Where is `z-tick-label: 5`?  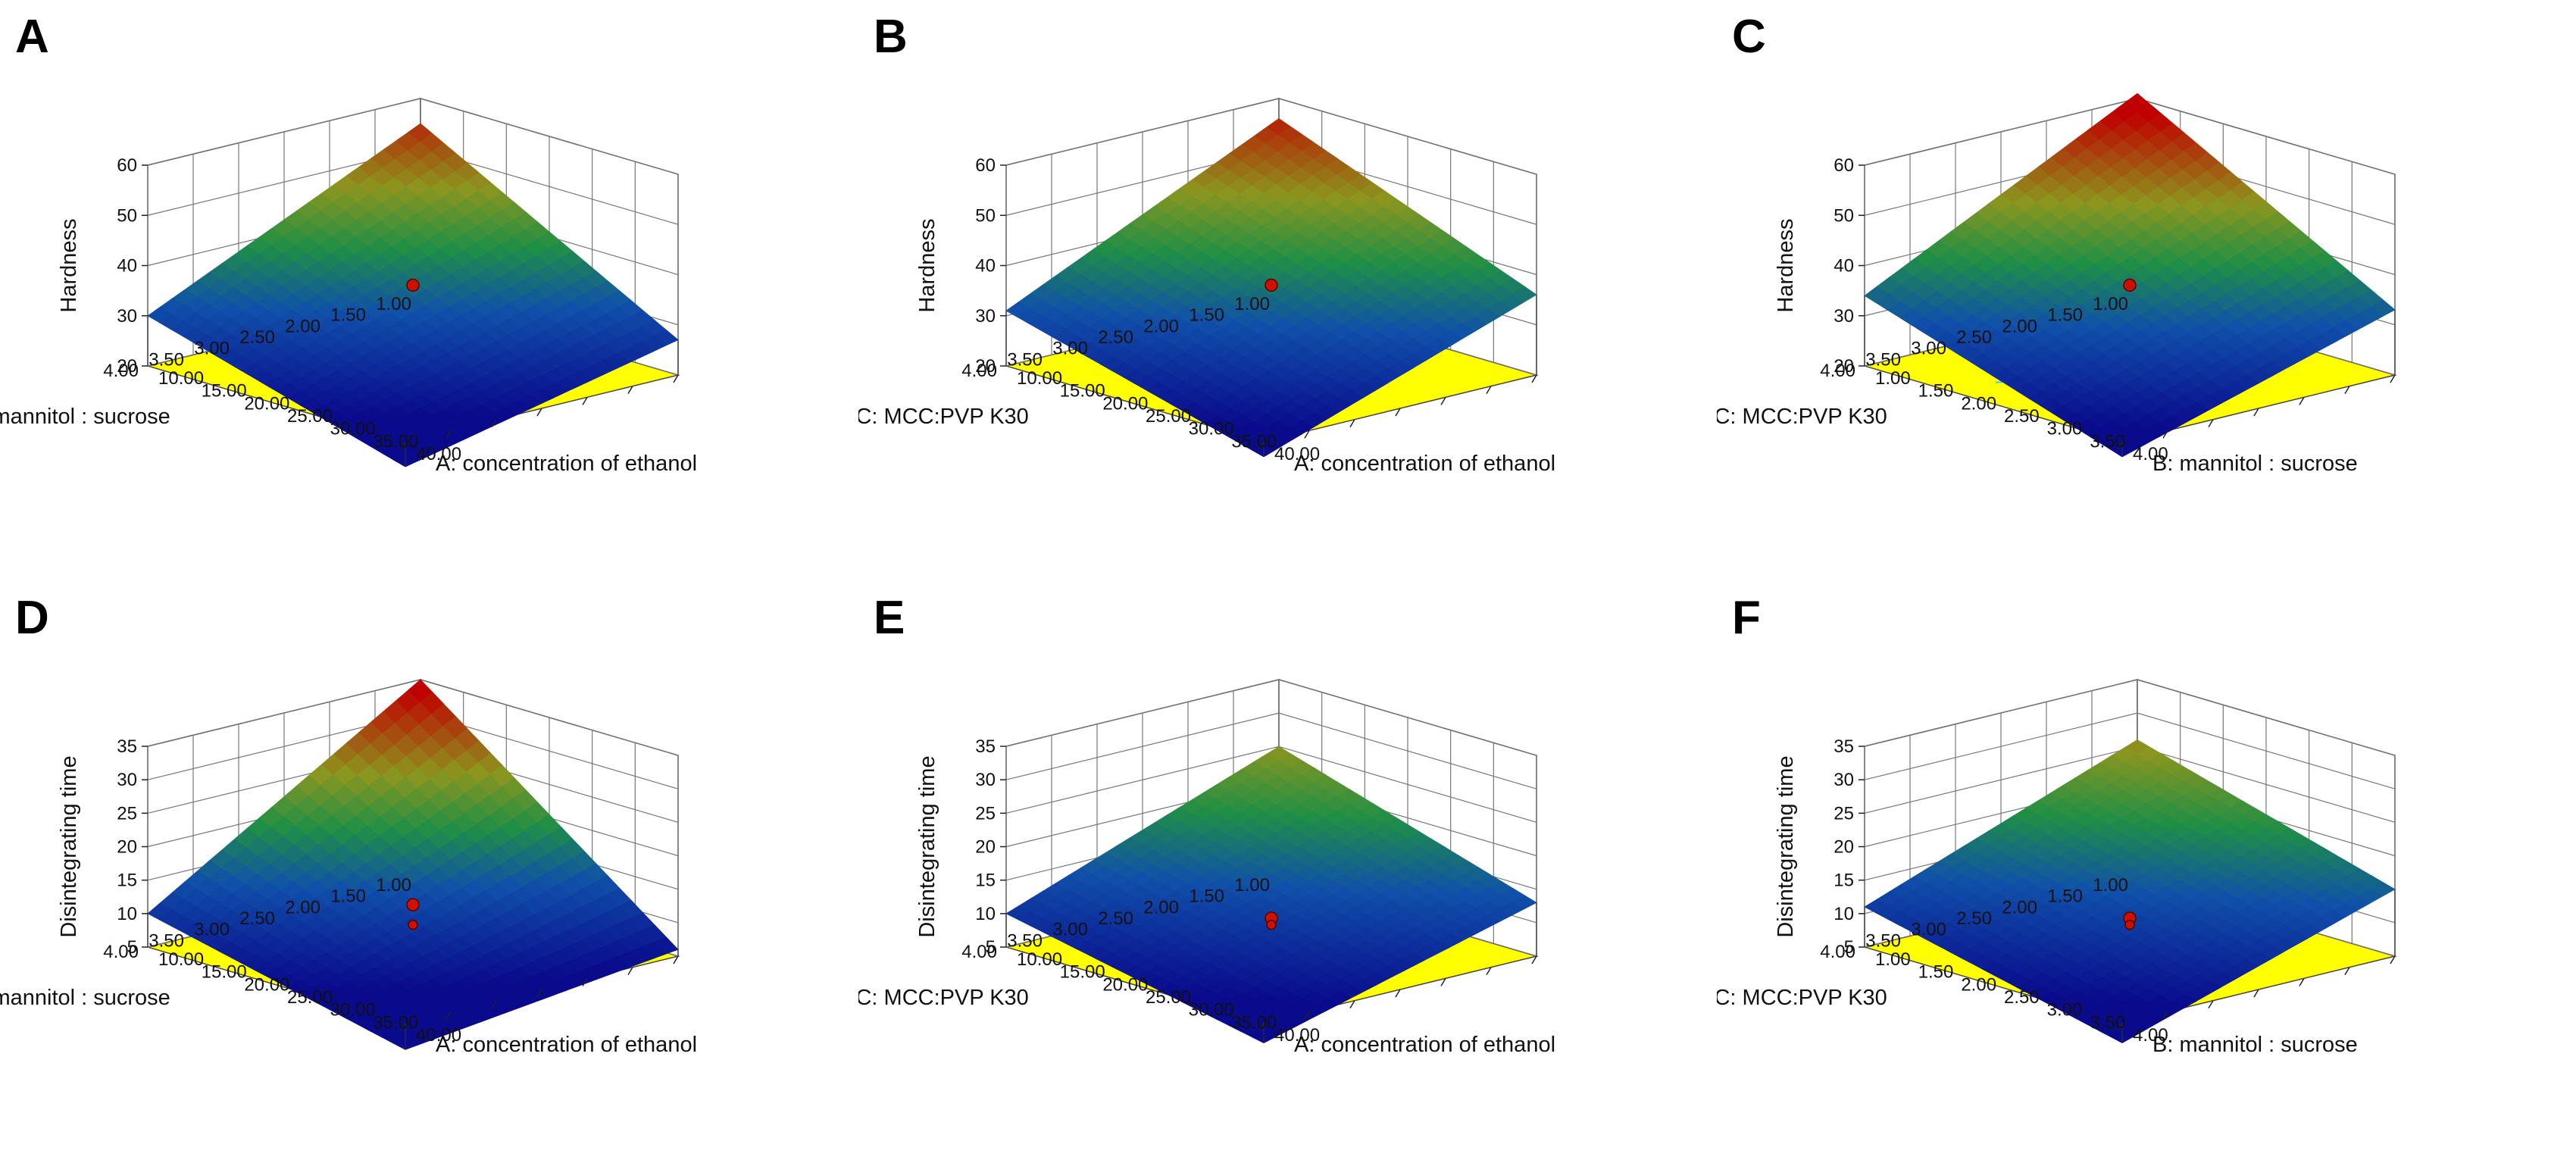
z-tick-label: 5 is located at coordinates (1849, 948).